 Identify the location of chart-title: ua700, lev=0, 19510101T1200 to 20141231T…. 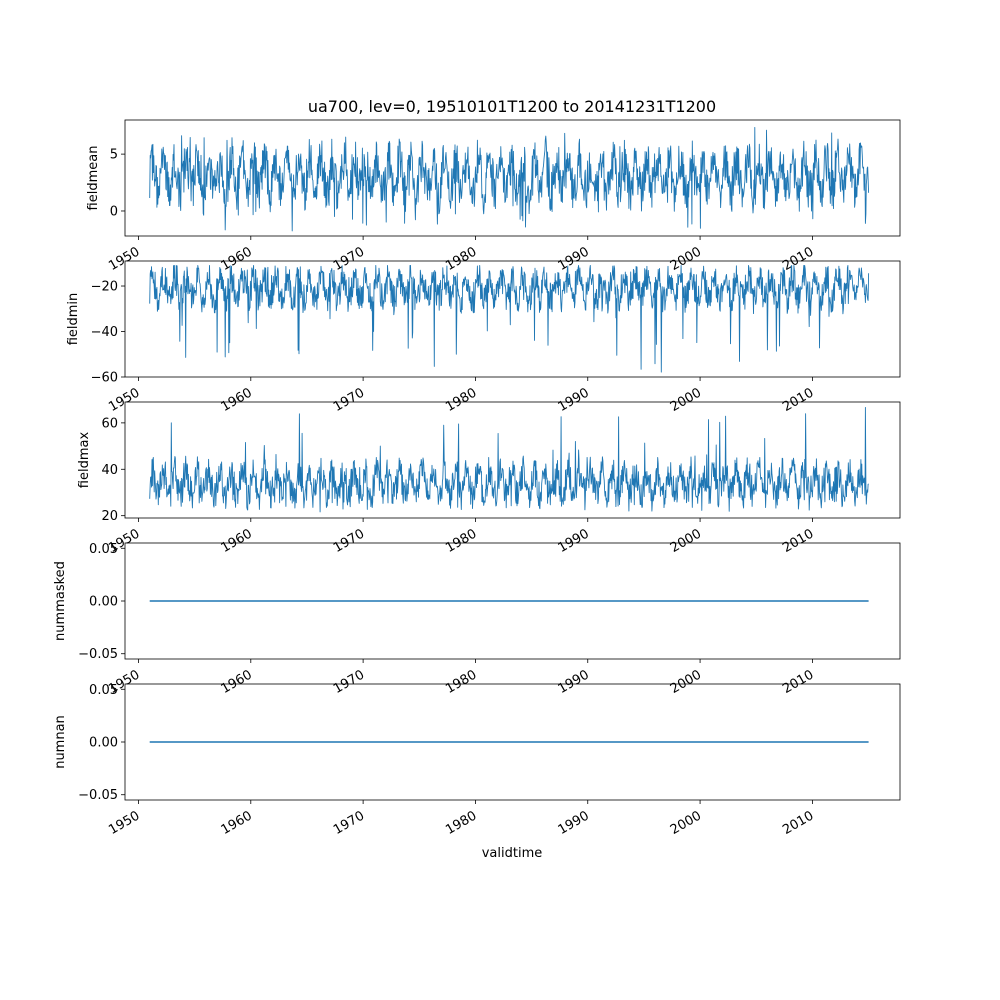
(512, 106).